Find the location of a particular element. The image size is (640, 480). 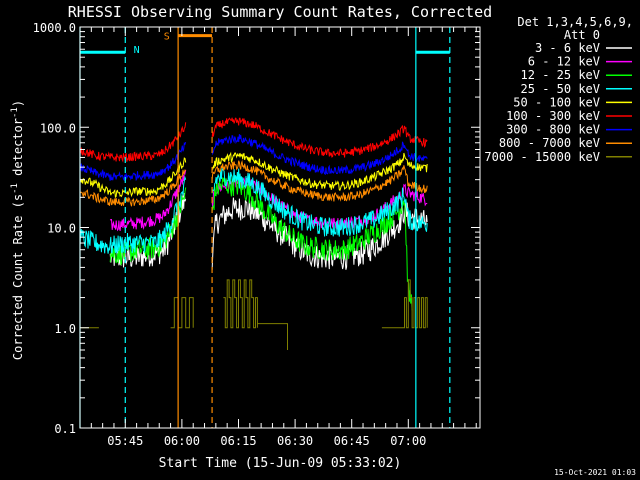

legend-label: 100 - 300 keV is located at coordinates (553, 116).